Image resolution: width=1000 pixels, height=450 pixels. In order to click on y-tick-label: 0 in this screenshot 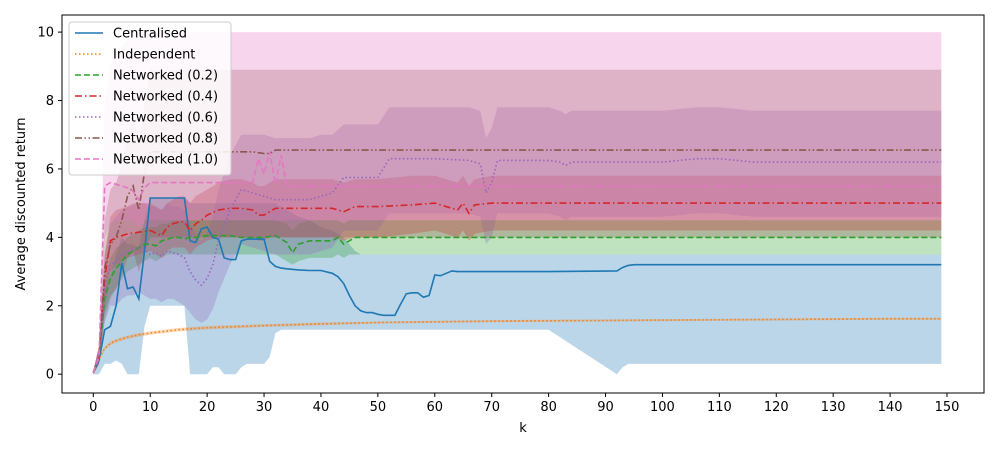, I will do `click(50, 375)`.